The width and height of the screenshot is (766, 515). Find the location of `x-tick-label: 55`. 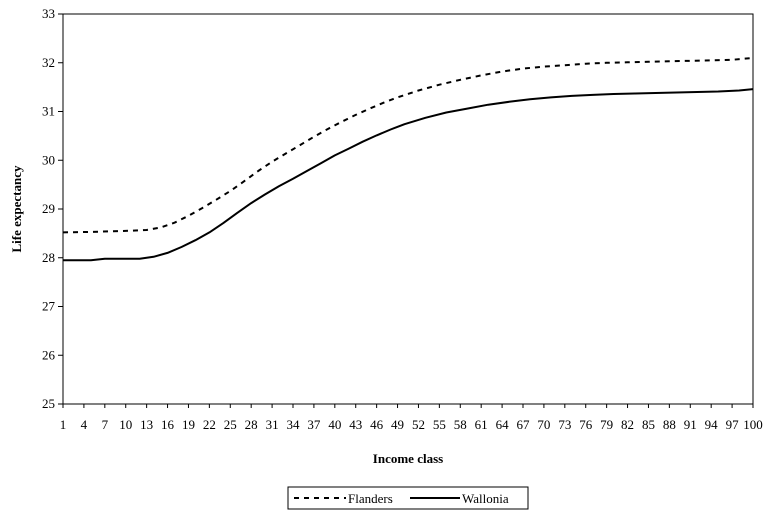

x-tick-label: 55 is located at coordinates (439, 424).